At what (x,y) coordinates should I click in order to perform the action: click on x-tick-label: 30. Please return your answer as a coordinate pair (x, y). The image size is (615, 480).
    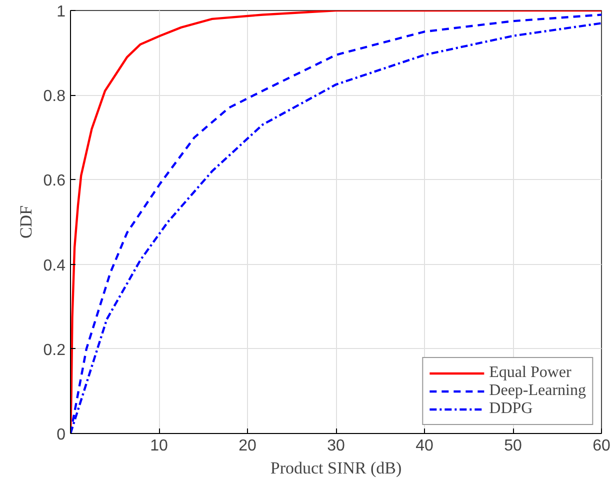
    Looking at the image, I should click on (336, 446).